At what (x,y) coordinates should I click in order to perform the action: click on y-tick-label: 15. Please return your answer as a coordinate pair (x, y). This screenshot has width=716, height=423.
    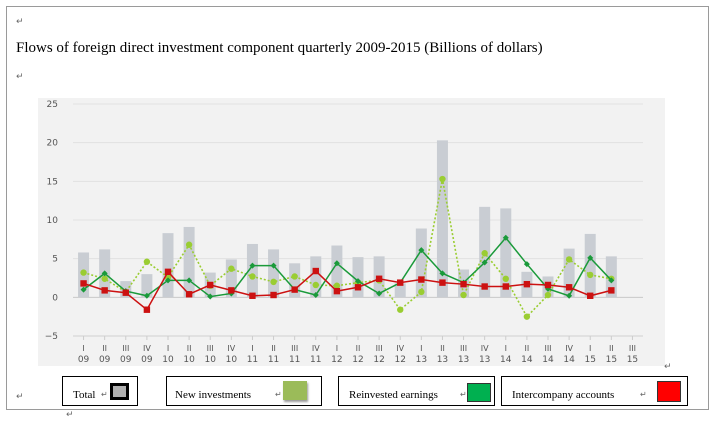
    Looking at the image, I should click on (52, 182).